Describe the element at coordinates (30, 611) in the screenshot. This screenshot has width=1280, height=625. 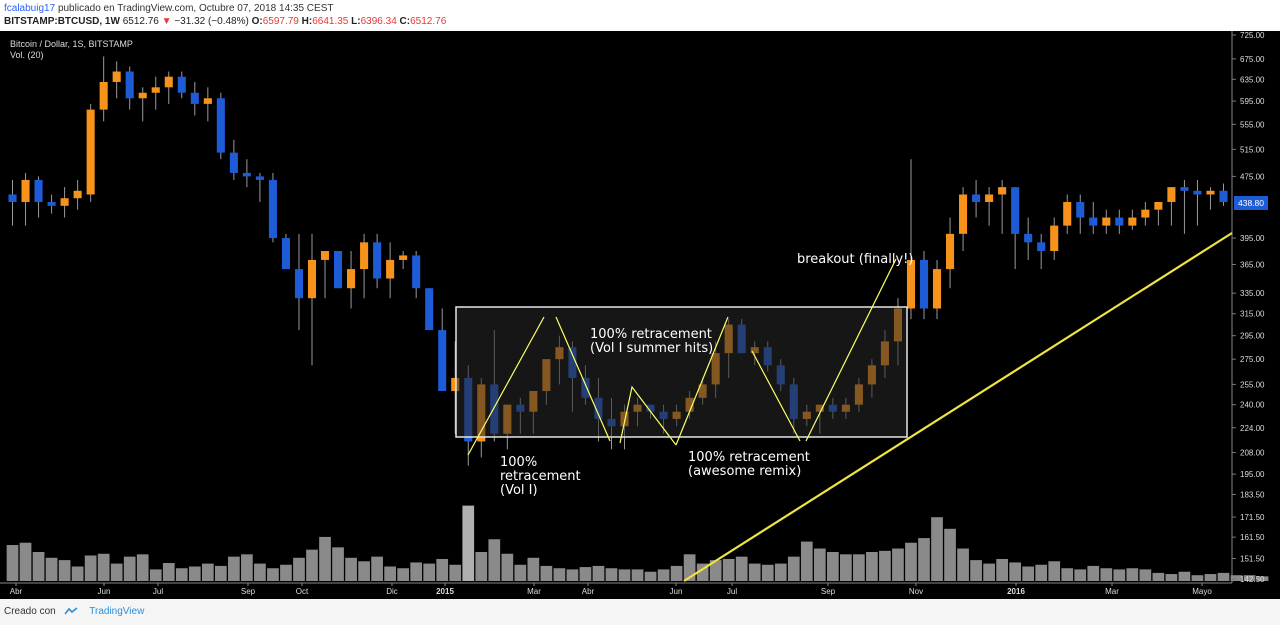
I see `created-with-label: Creado con` at that location.